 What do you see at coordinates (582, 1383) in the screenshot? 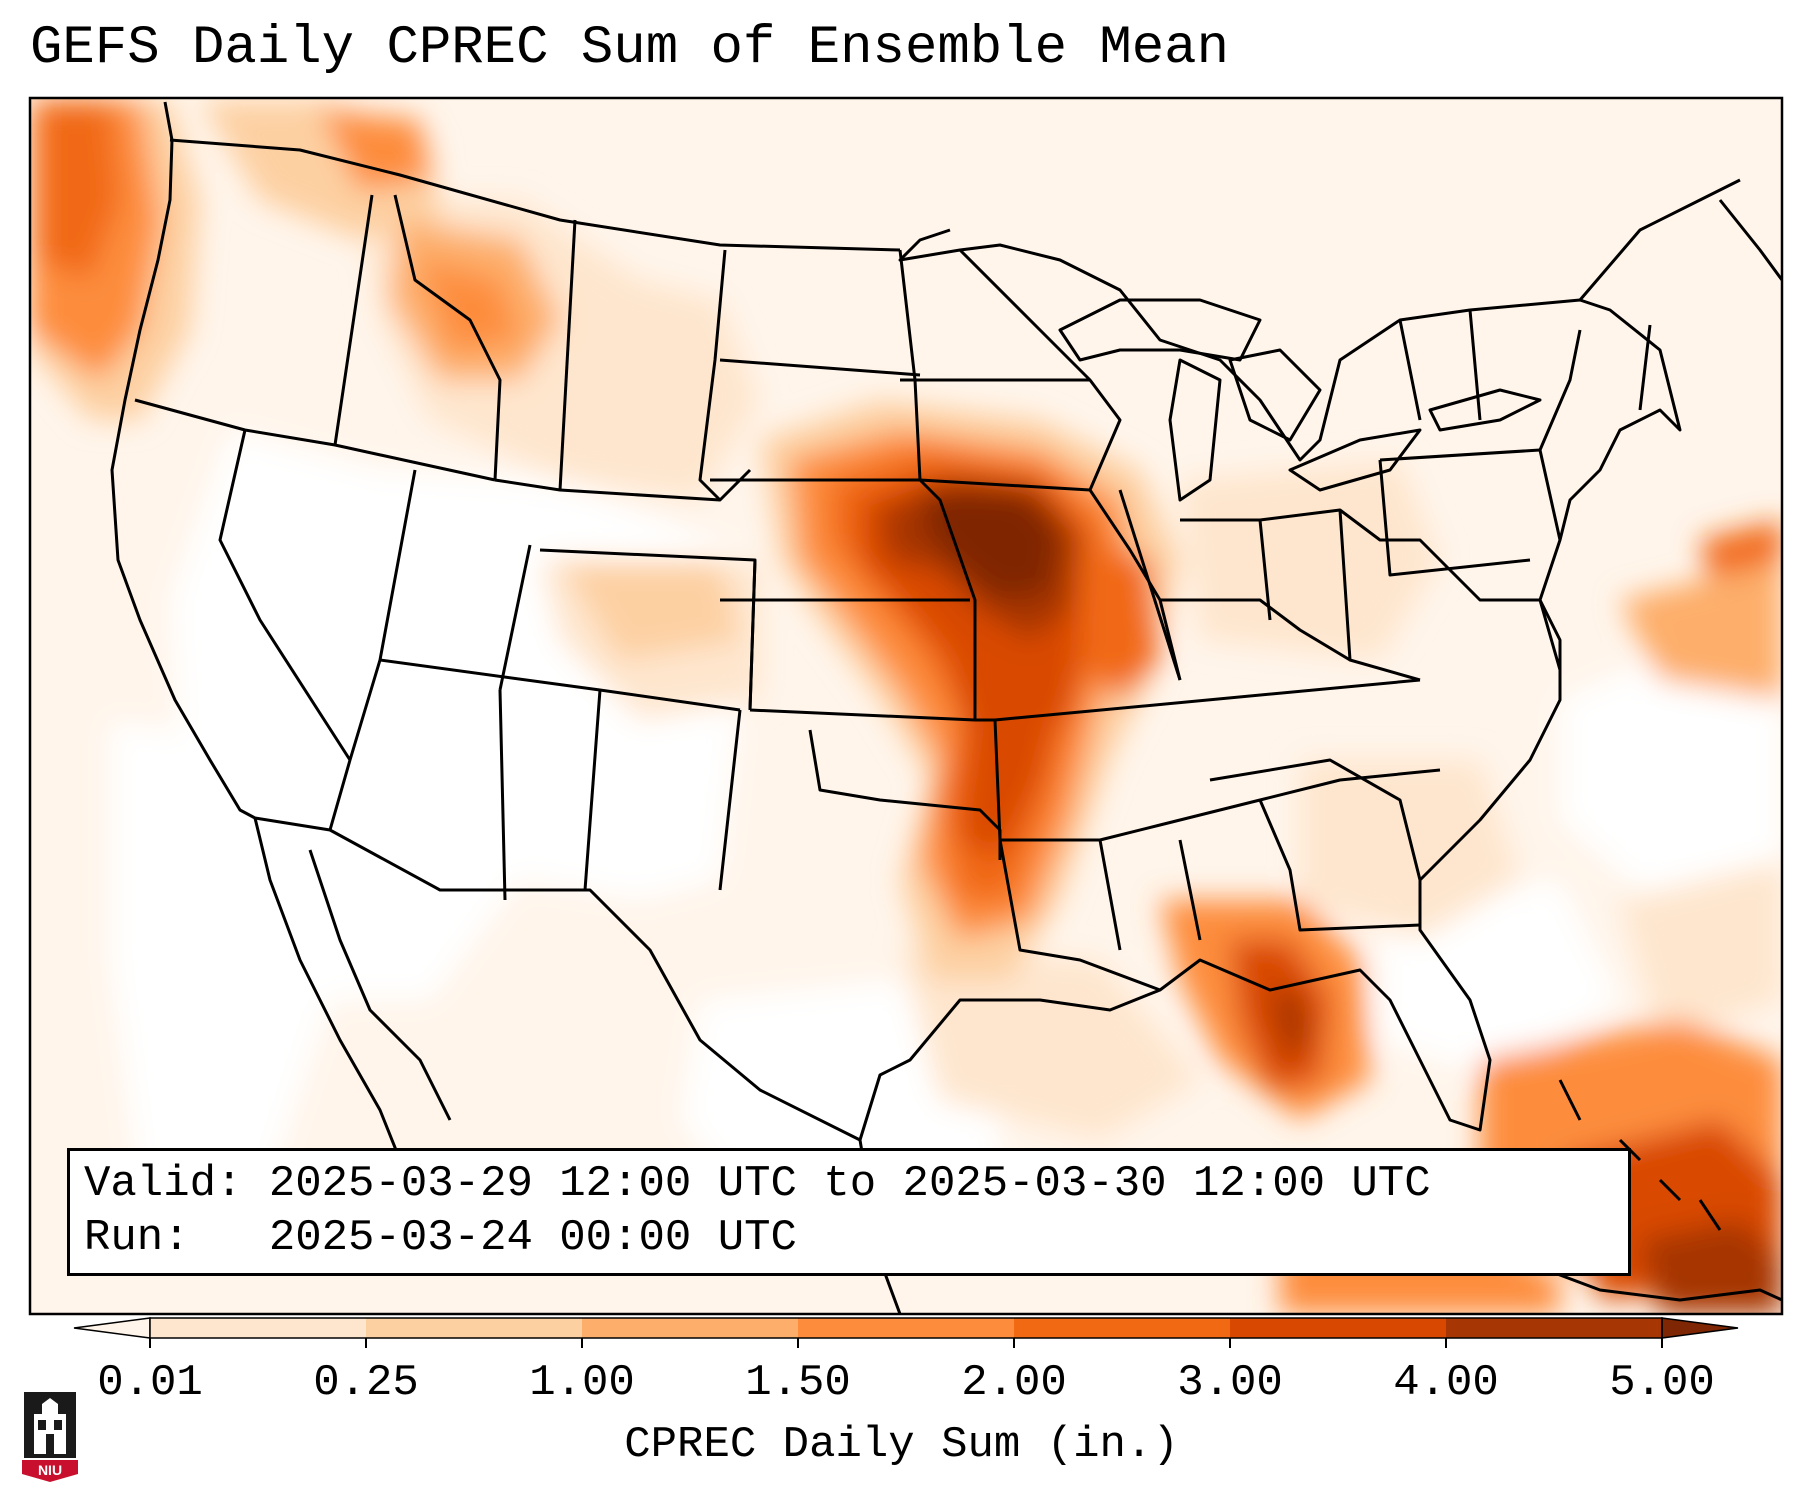
I see `colorbar-tick-label: 1.00` at bounding box center [582, 1383].